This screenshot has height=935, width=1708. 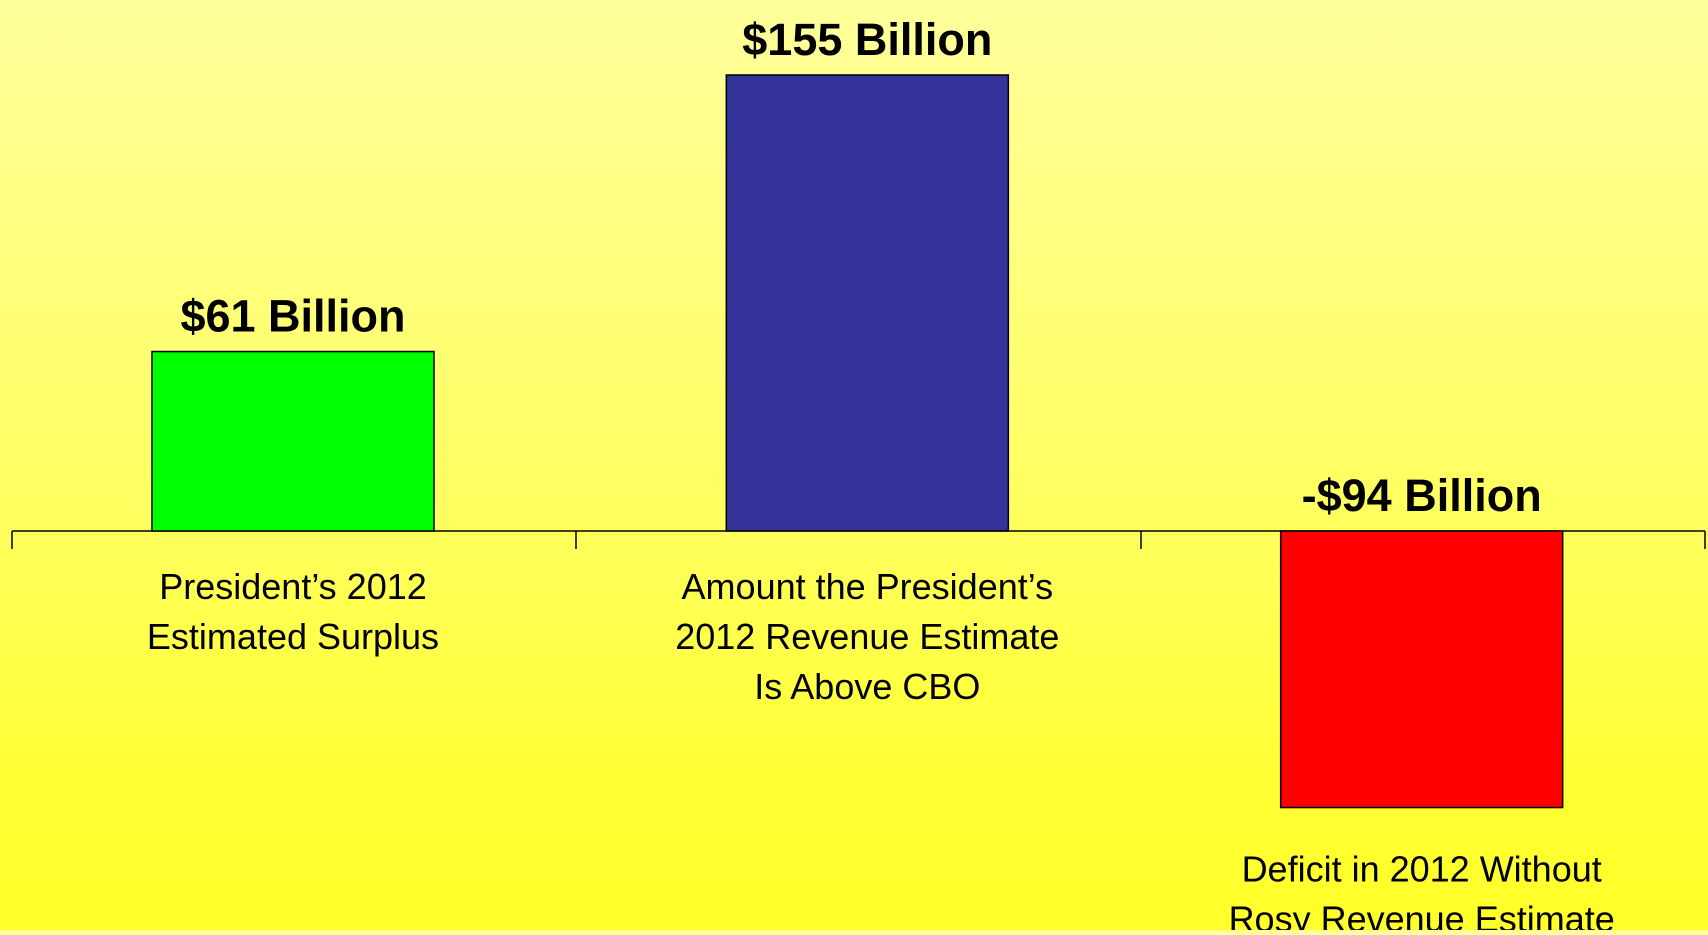 What do you see at coordinates (1422, 495) in the screenshot?
I see `value-label: -$94 Billion` at bounding box center [1422, 495].